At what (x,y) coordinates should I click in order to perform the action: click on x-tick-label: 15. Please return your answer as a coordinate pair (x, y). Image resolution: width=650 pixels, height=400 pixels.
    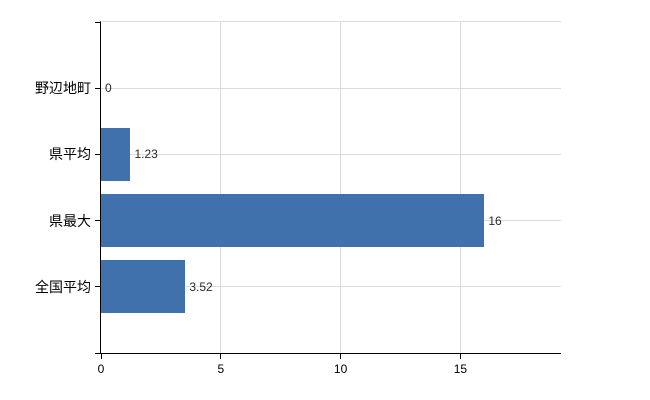
    Looking at the image, I should click on (460, 369).